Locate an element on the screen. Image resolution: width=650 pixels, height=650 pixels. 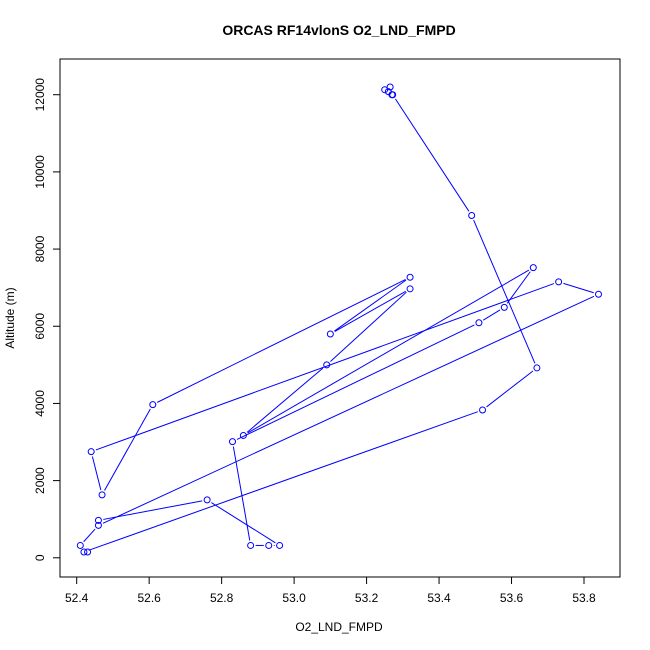
y-tick-label: 6000 is located at coordinates (40, 326).